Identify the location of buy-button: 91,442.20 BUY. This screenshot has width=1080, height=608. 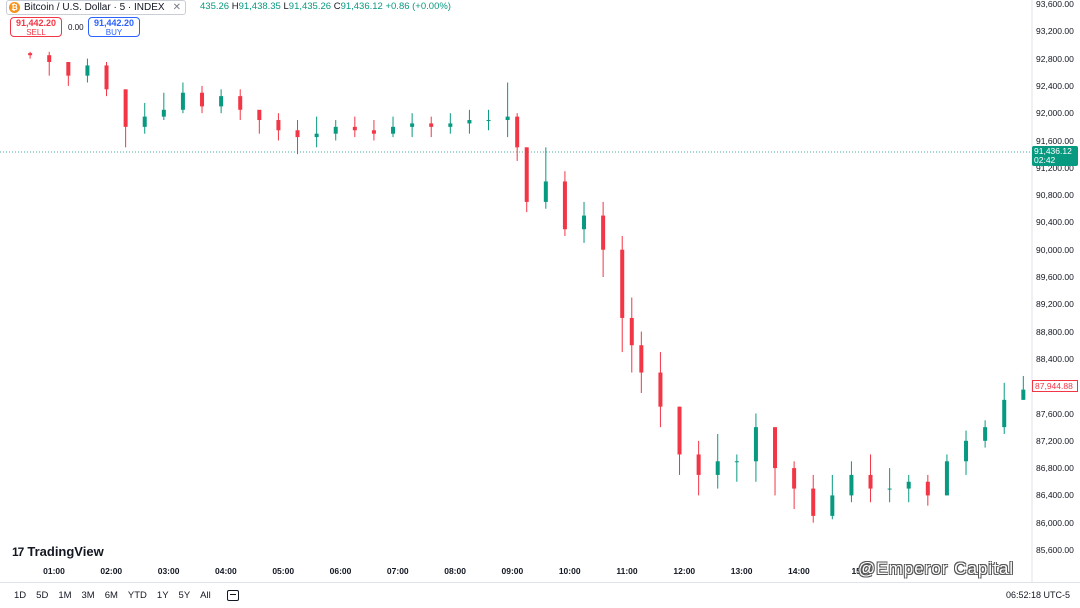
(114, 27).